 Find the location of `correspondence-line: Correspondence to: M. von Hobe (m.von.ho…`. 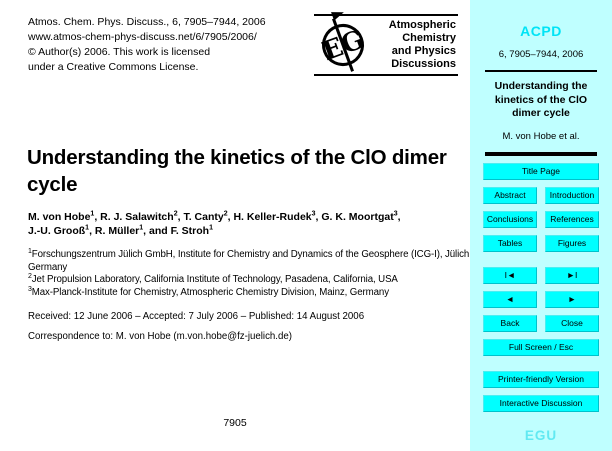

correspondence-line: Correspondence to: M. von Hobe (m.von.ho… is located at coordinates (160, 336).